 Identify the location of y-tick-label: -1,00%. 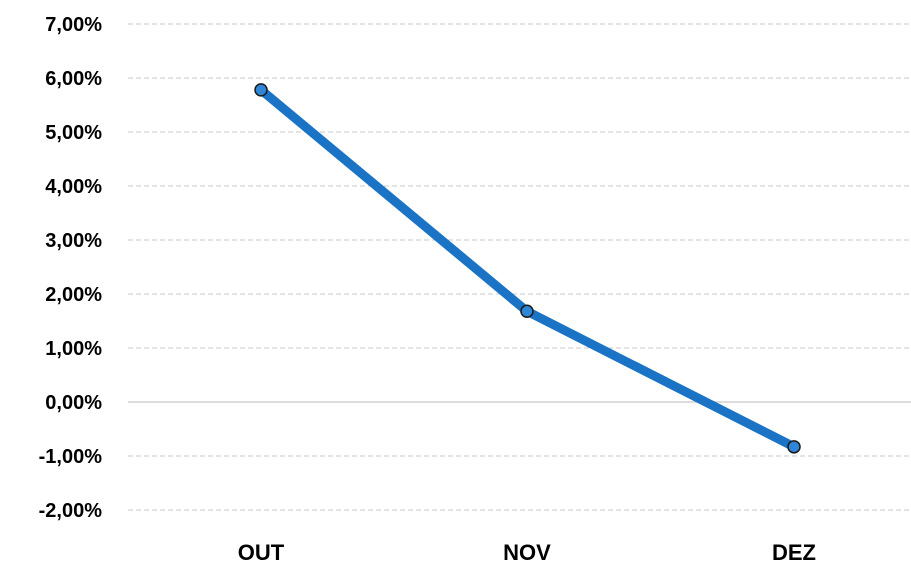
(71, 457).